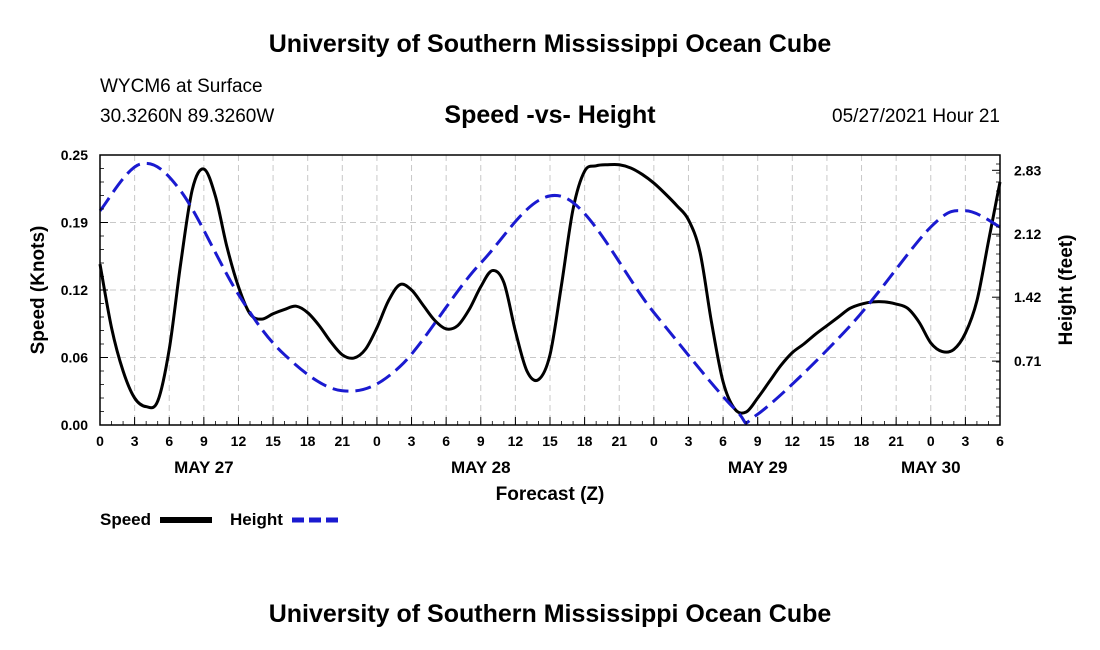  Describe the element at coordinates (916, 116) in the screenshot. I see `forecast-datetime: 05/27/2021 Hour 21` at that location.